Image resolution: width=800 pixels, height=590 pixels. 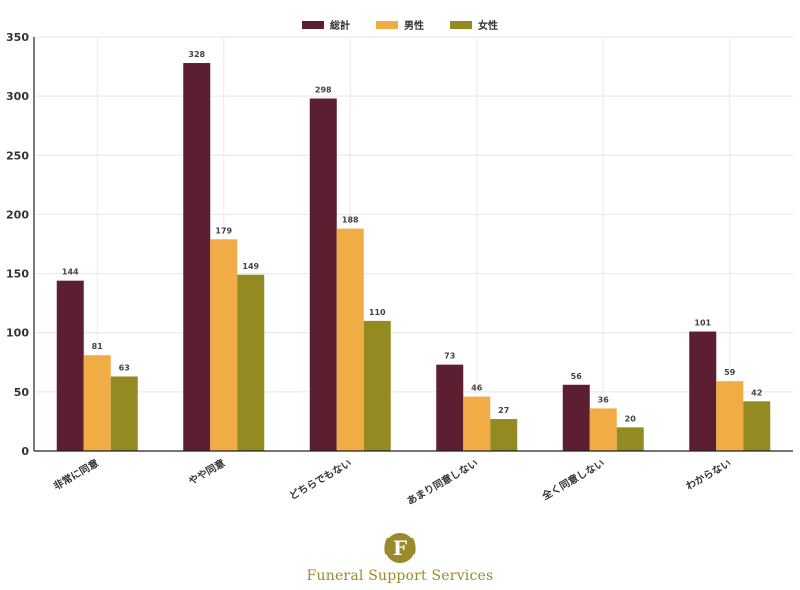 What do you see at coordinates (17, 333) in the screenshot?
I see `y-tick-label: 100` at bounding box center [17, 333].